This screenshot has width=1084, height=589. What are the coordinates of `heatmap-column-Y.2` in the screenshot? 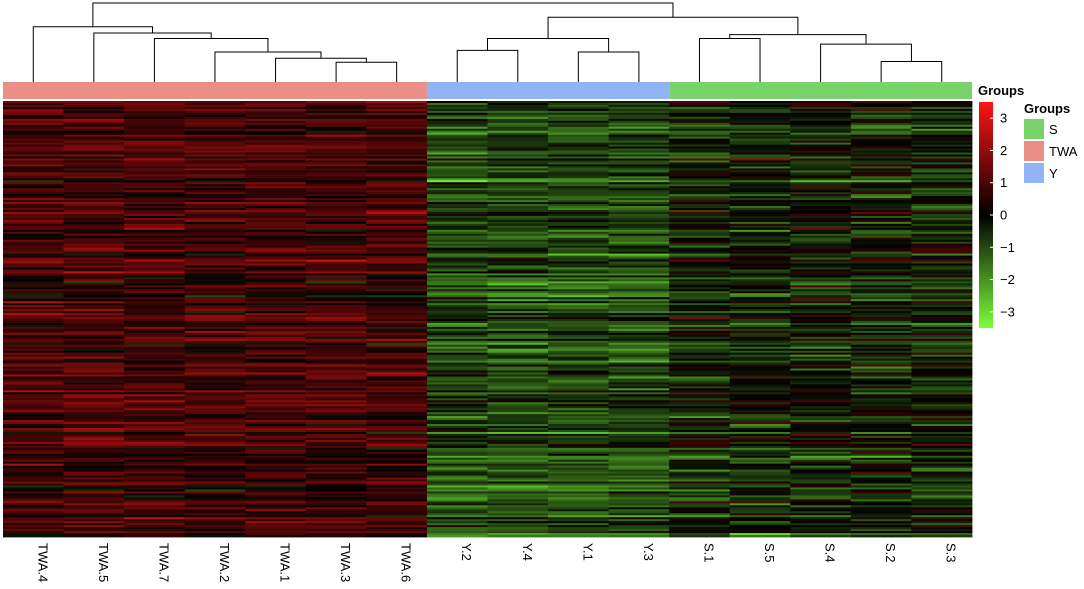 It's located at (457, 319).